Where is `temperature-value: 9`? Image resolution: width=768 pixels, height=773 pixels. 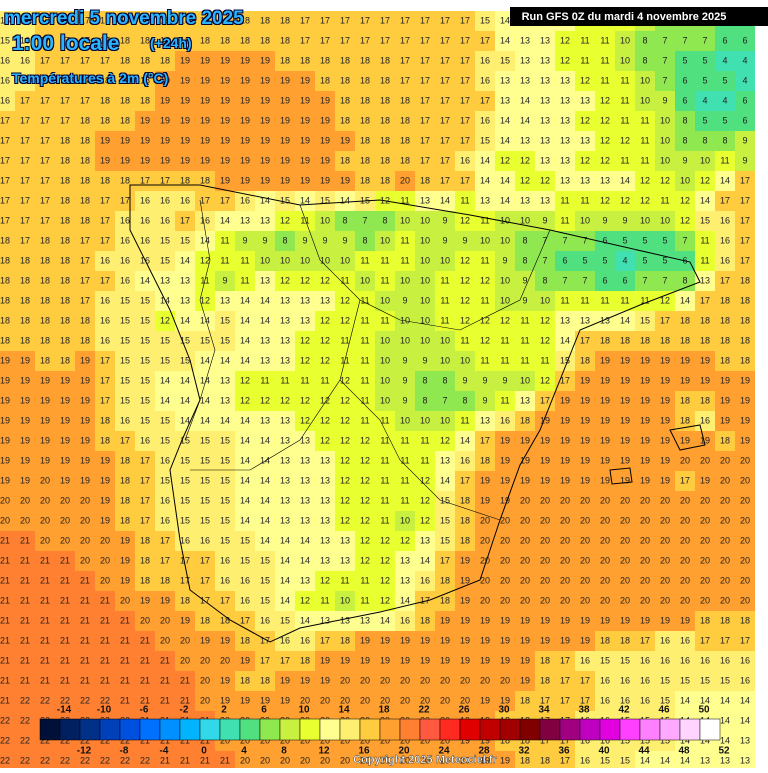
temperature-value: 9 is located at coordinates (444, 240).